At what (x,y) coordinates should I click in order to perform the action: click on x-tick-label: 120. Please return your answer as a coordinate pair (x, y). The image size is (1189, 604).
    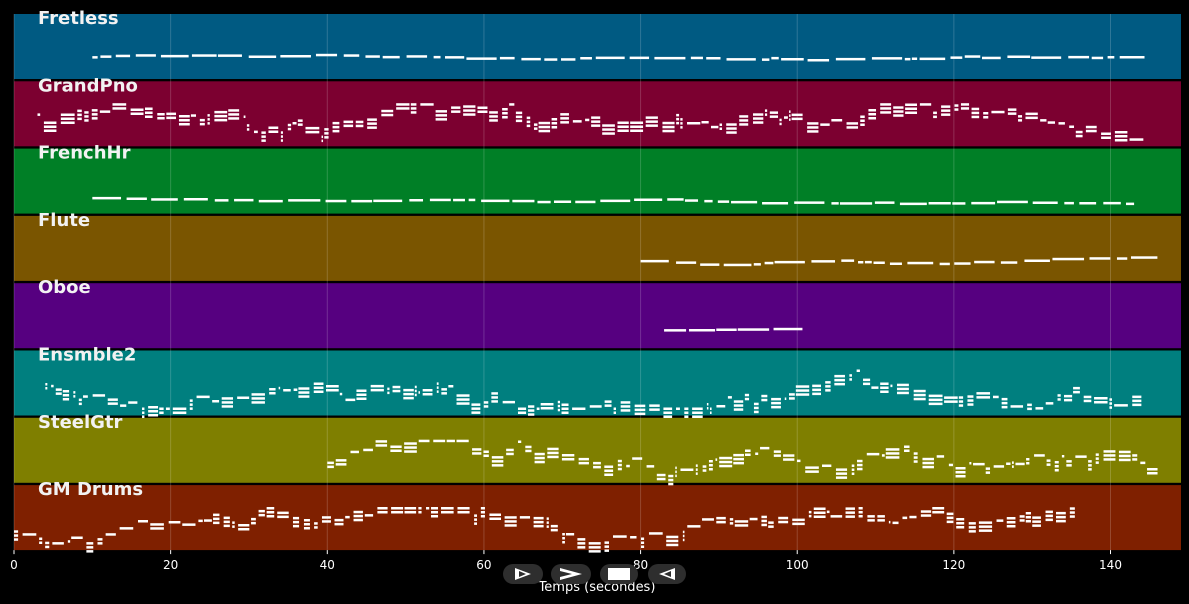
    Looking at the image, I should click on (953, 565).